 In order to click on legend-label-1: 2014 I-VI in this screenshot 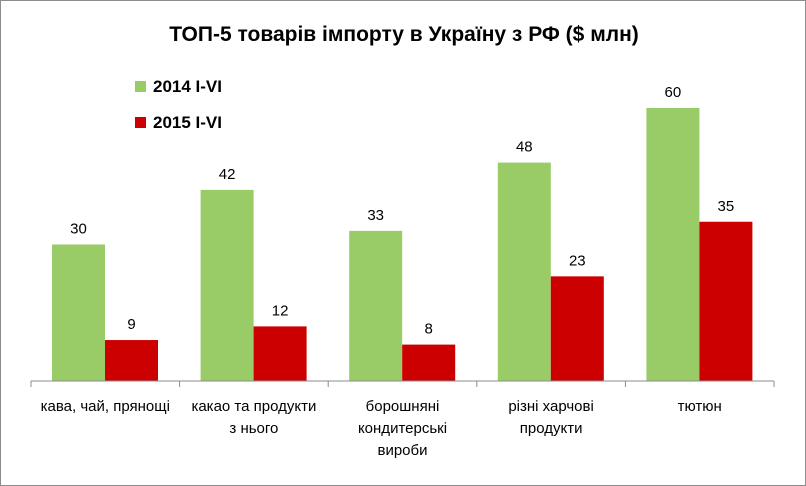, I will do `click(187, 86)`.